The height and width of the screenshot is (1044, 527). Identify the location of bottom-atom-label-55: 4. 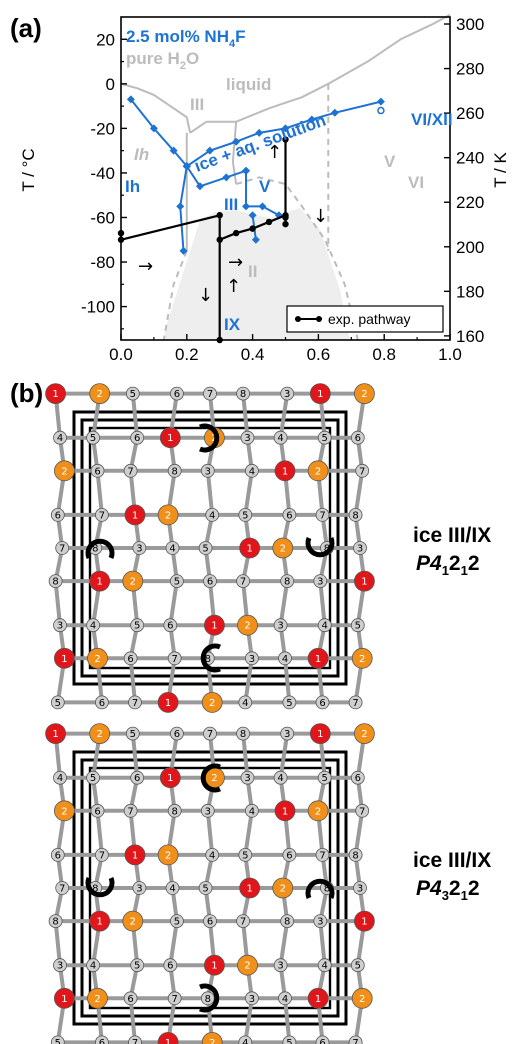
(93, 966).